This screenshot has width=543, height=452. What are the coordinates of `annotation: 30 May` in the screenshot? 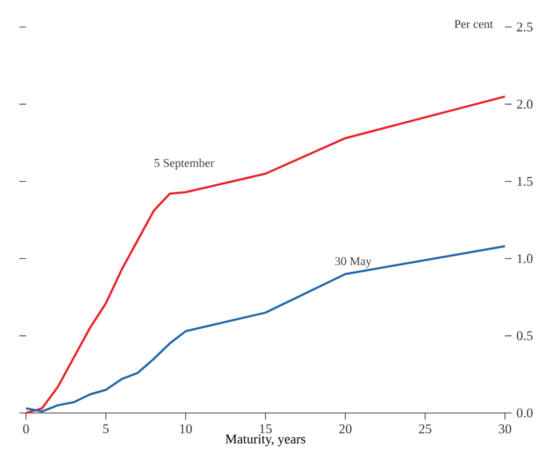 It's located at (353, 262).